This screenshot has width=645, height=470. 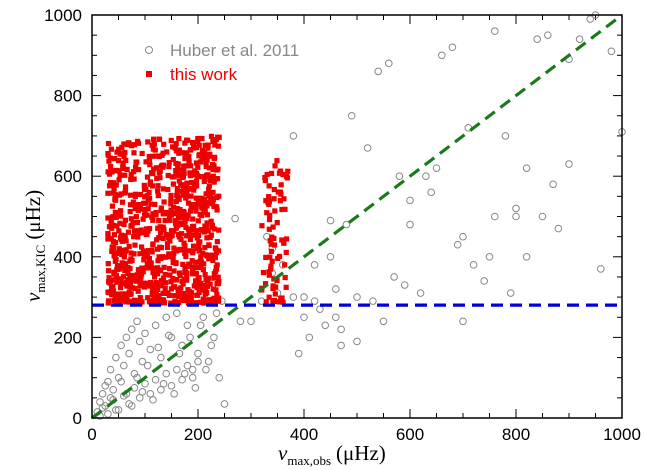 What do you see at coordinates (77, 418) in the screenshot?
I see `y-tick-label: 0` at bounding box center [77, 418].